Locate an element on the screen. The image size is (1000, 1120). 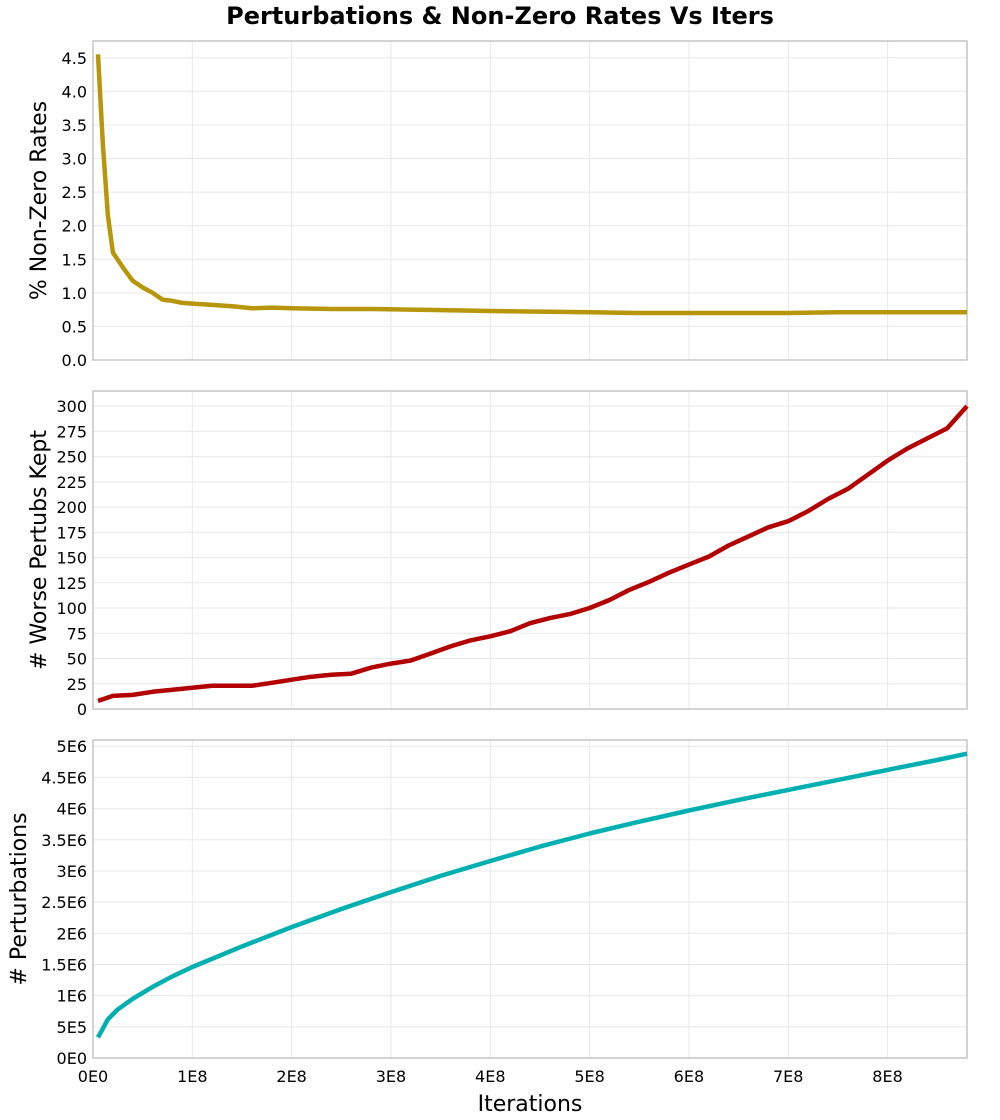
y-tick-label: 4.0 is located at coordinates (74, 91).